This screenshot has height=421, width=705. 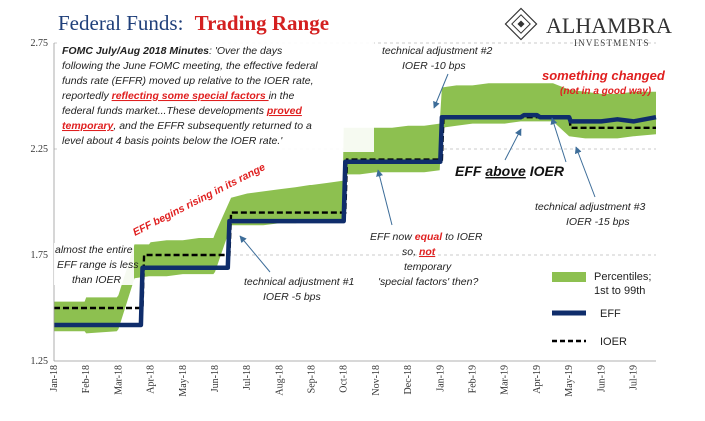 I want to click on legend-band-label-2: 1st to 99th, so click(x=619, y=291).